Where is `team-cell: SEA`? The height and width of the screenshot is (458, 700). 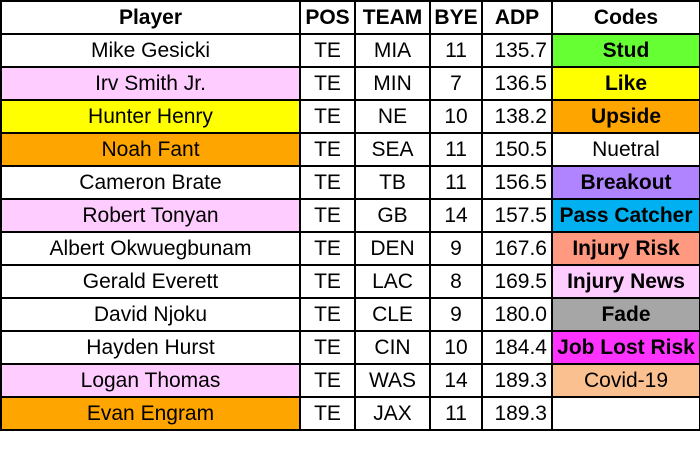 team-cell: SEA is located at coordinates (392, 149).